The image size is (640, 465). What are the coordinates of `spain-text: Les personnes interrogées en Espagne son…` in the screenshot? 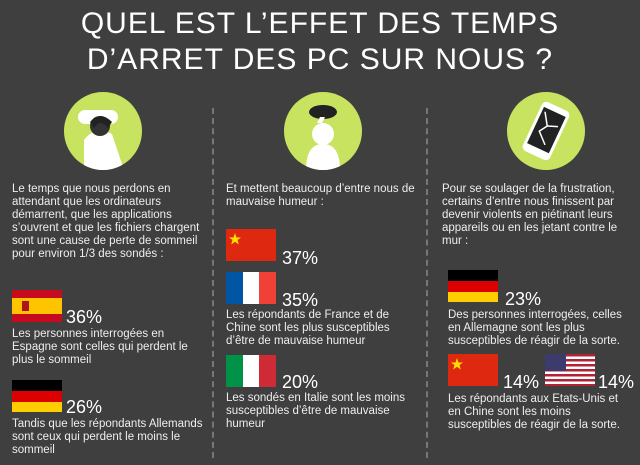 It's located at (100, 347).